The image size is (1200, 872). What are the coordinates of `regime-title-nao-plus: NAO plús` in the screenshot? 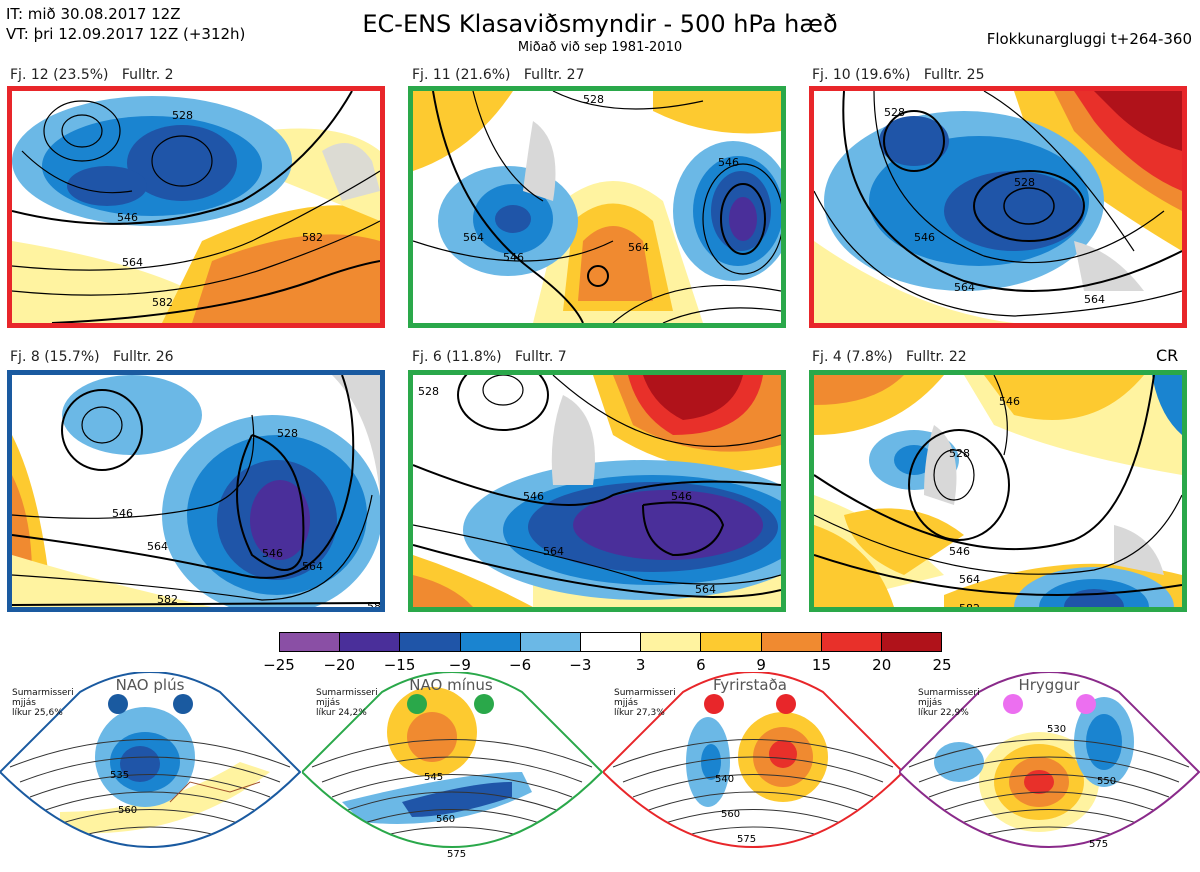 It's located at (150, 685).